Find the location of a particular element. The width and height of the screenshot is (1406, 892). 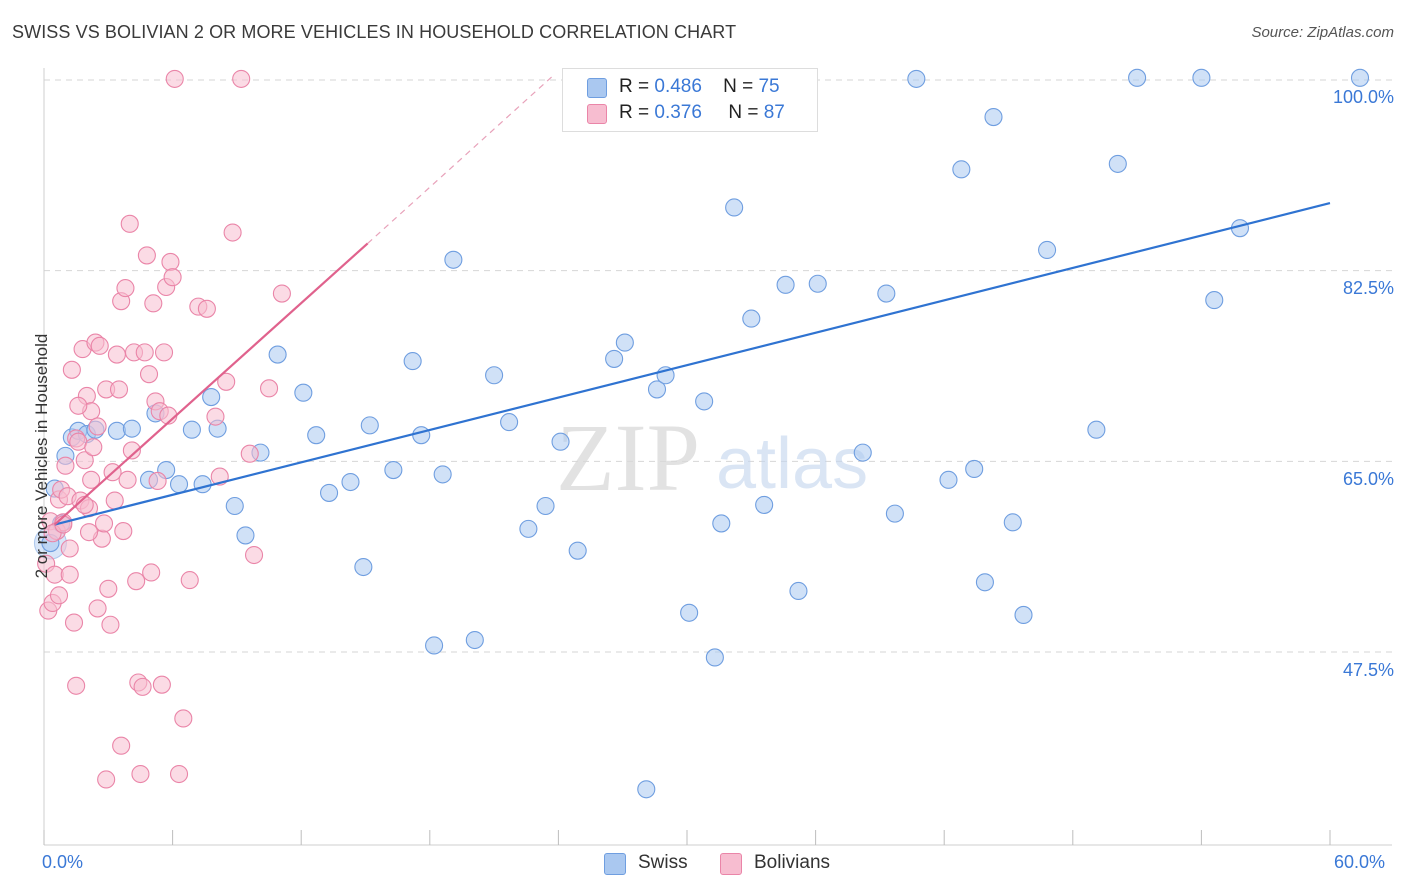

legend-swatch-swiss is located at coordinates (597, 88).